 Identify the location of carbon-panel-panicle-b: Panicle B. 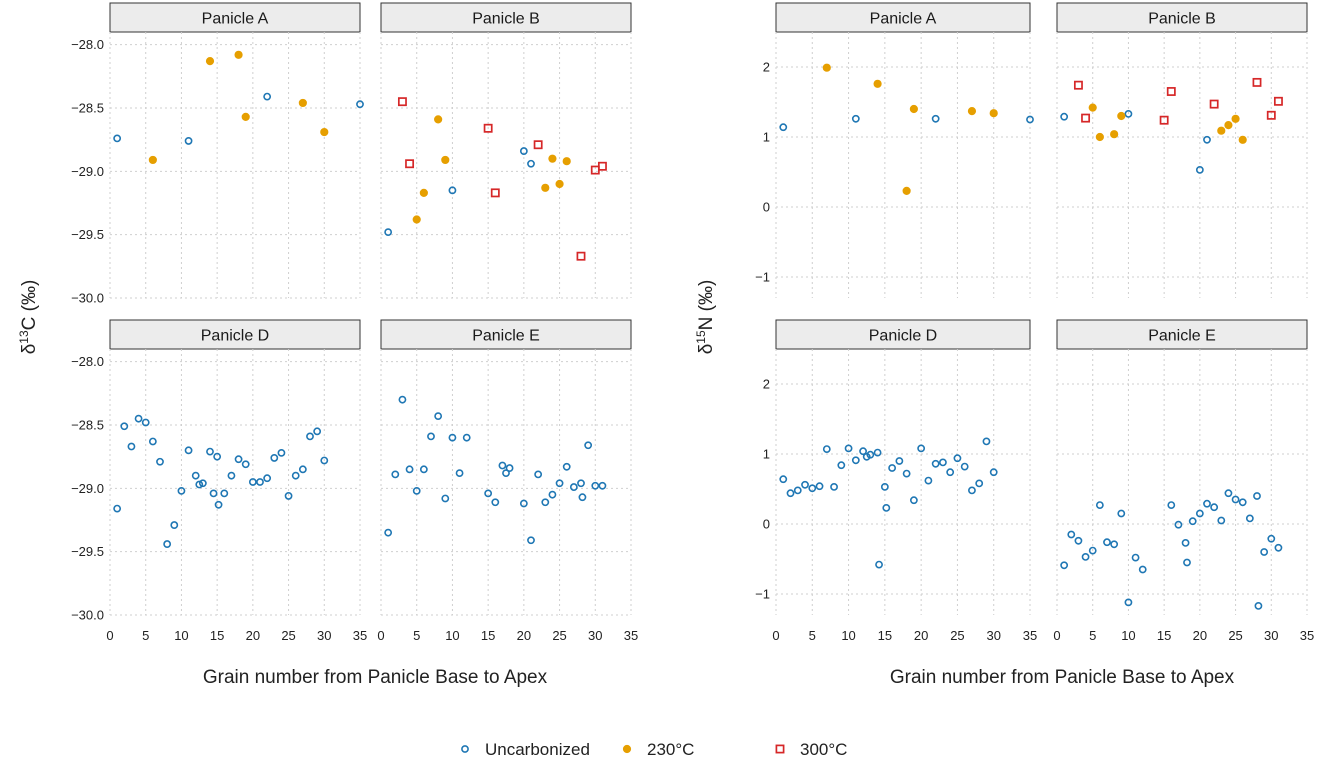
(506, 150).